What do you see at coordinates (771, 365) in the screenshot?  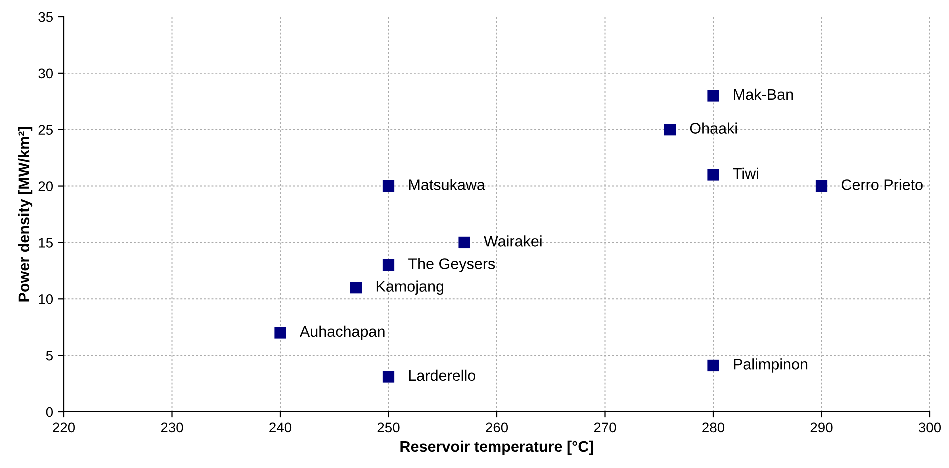 I see `annotation: Palimpinon` at bounding box center [771, 365].